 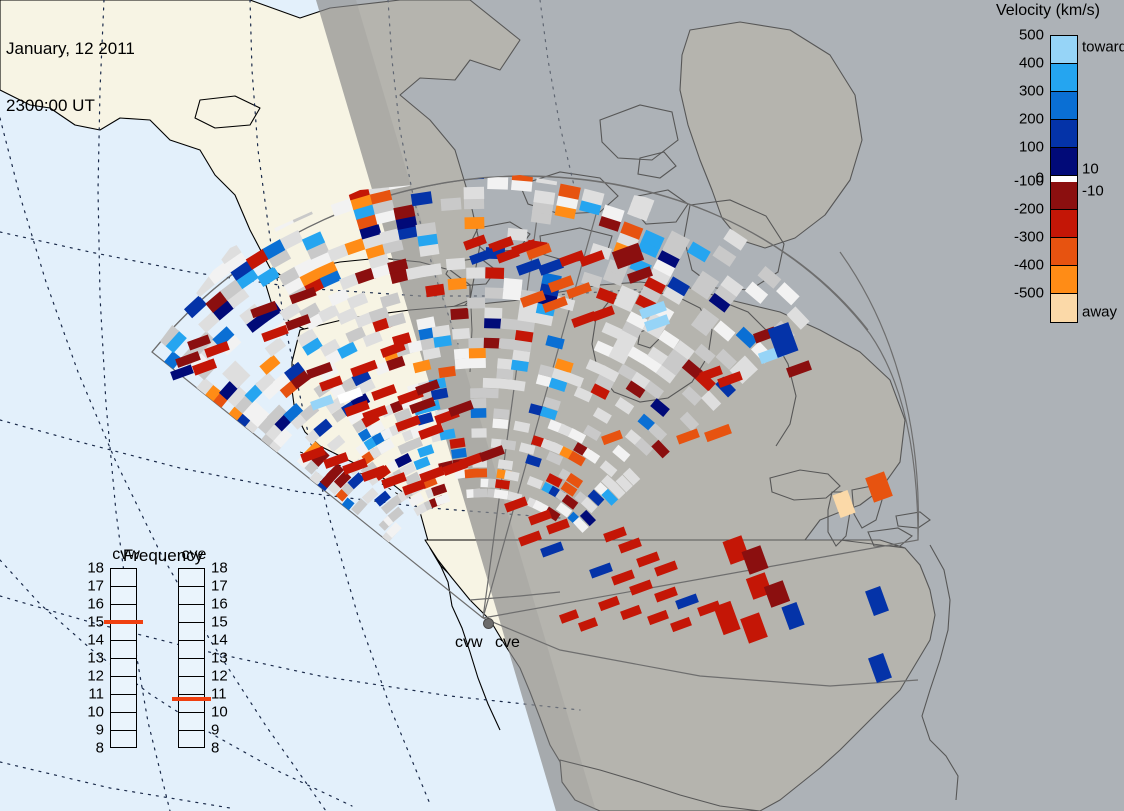 I want to click on frequency-column-label-cvw: cvw, so click(x=126, y=554).